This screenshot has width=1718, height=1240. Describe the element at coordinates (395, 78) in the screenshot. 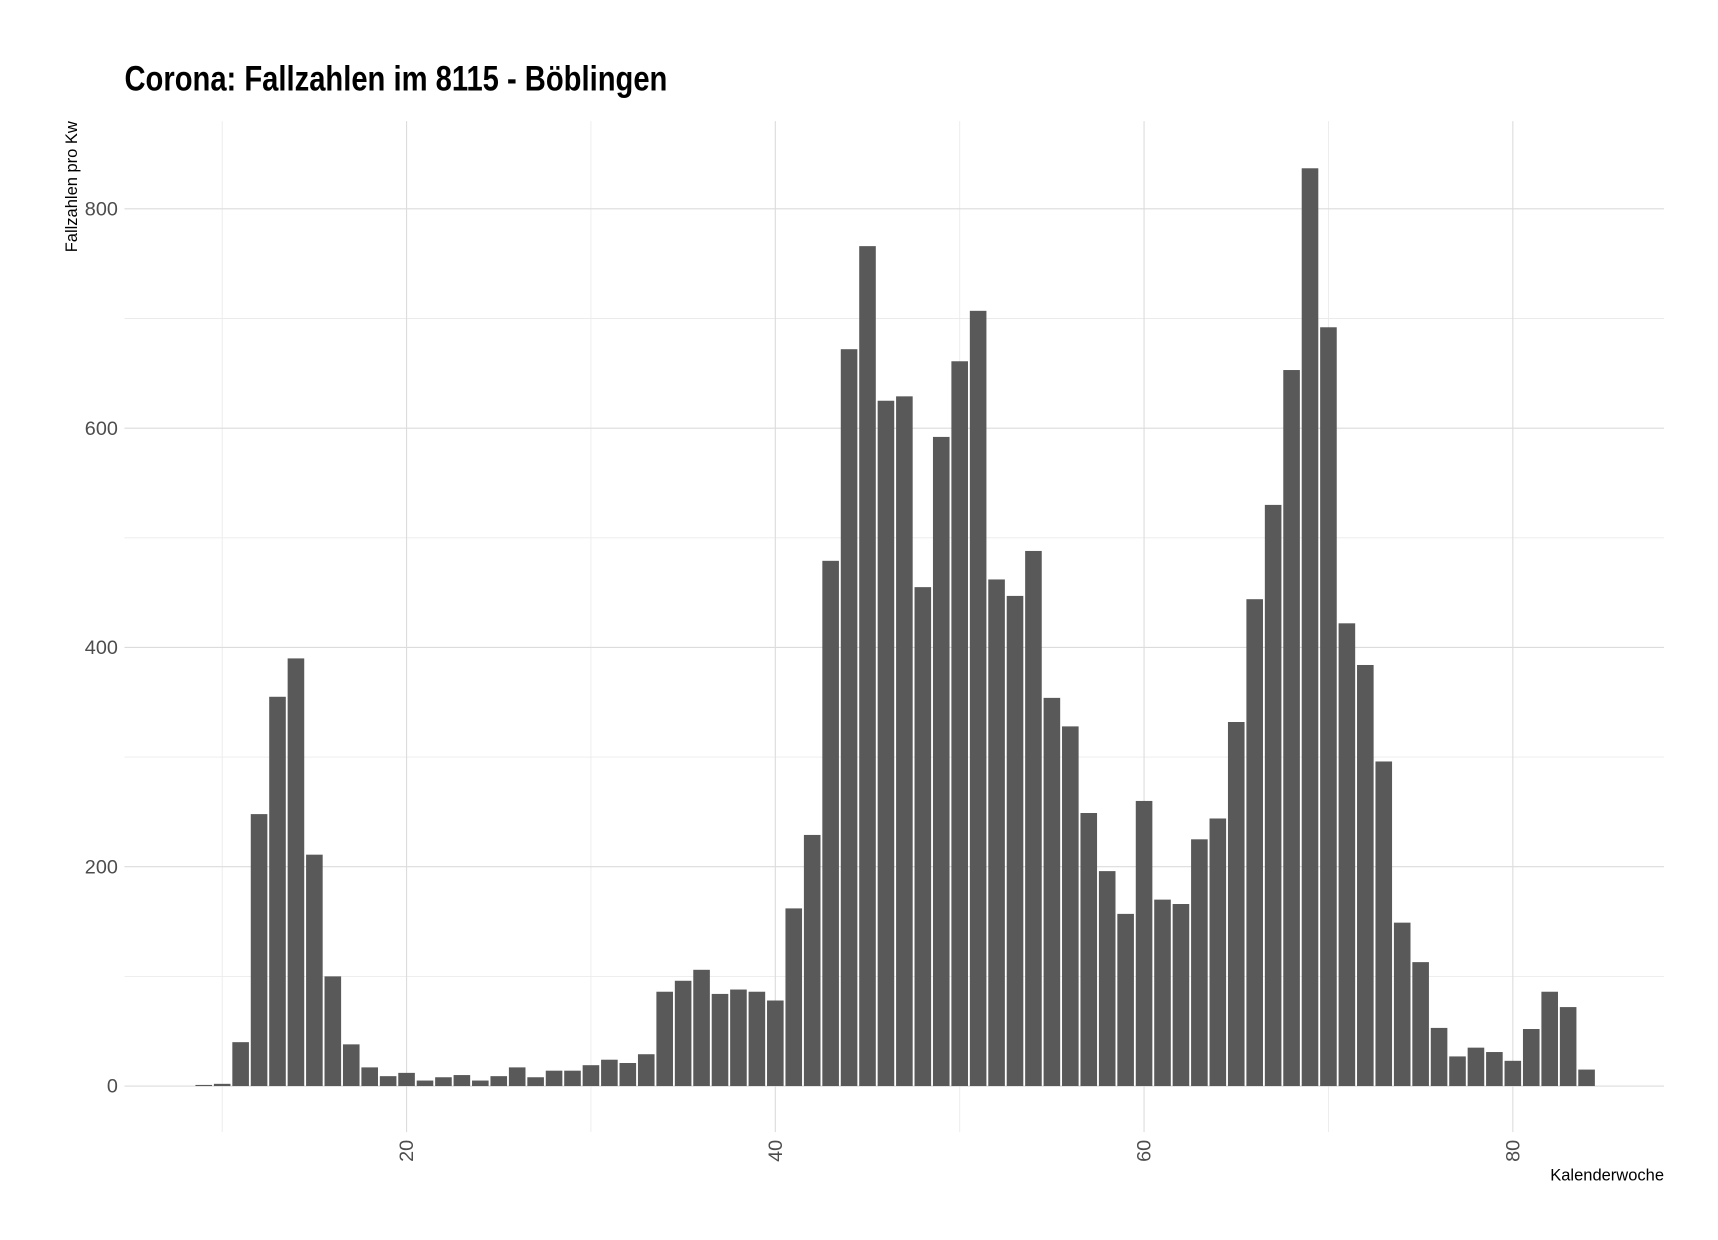

I see `chart-title: Corona: Fallzahlen im 8115 - Böblingen` at that location.